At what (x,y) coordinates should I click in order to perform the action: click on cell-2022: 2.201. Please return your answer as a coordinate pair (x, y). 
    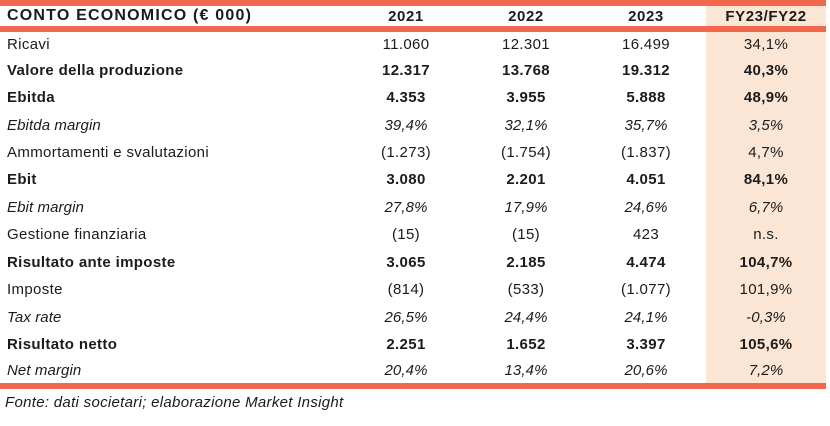
    Looking at the image, I should click on (526, 180).